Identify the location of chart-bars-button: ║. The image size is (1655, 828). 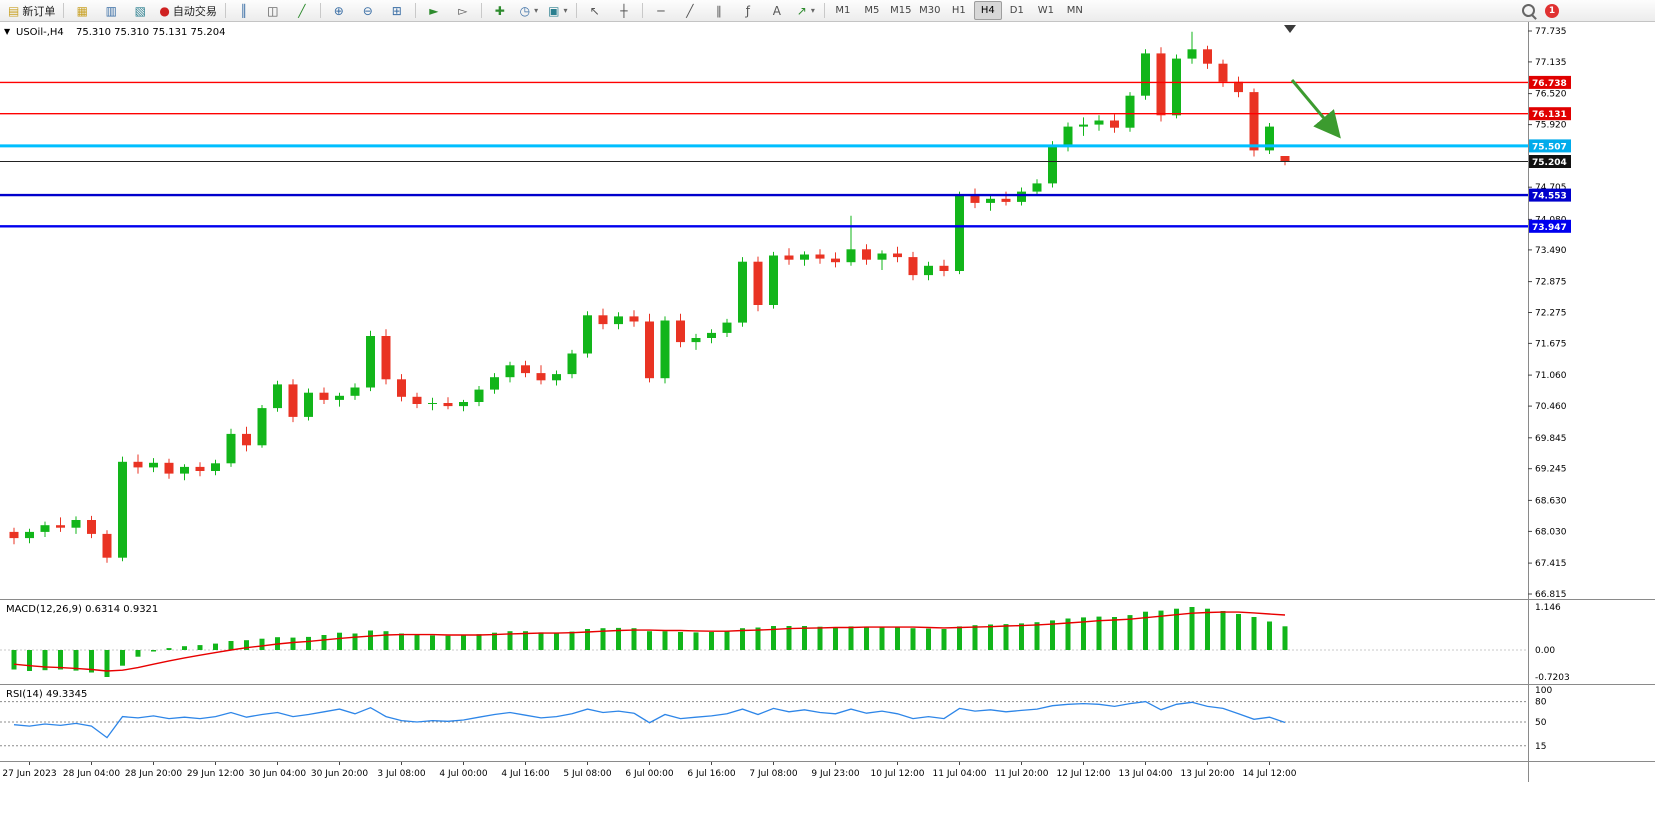
(244, 11).